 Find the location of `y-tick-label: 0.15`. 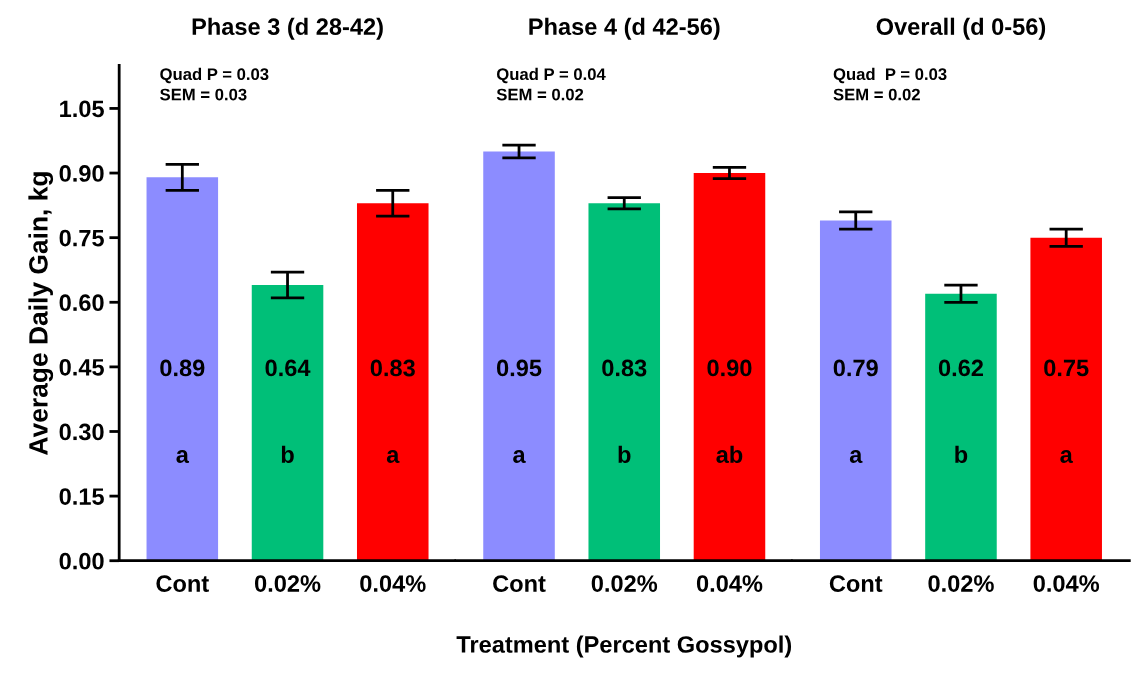

y-tick-label: 0.15 is located at coordinates (81, 496).